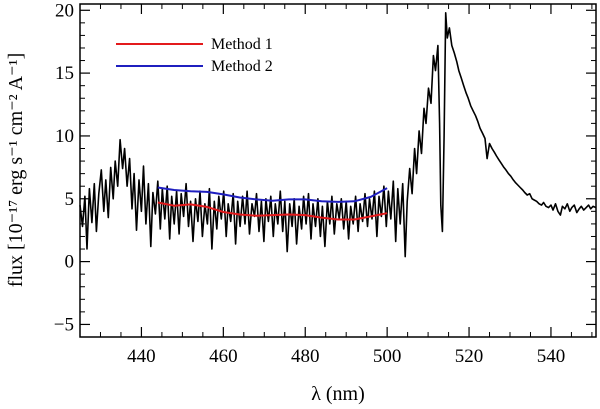 The height and width of the screenshot is (409, 600). What do you see at coordinates (242, 66) in the screenshot?
I see `legend-label: Method 2` at bounding box center [242, 66].